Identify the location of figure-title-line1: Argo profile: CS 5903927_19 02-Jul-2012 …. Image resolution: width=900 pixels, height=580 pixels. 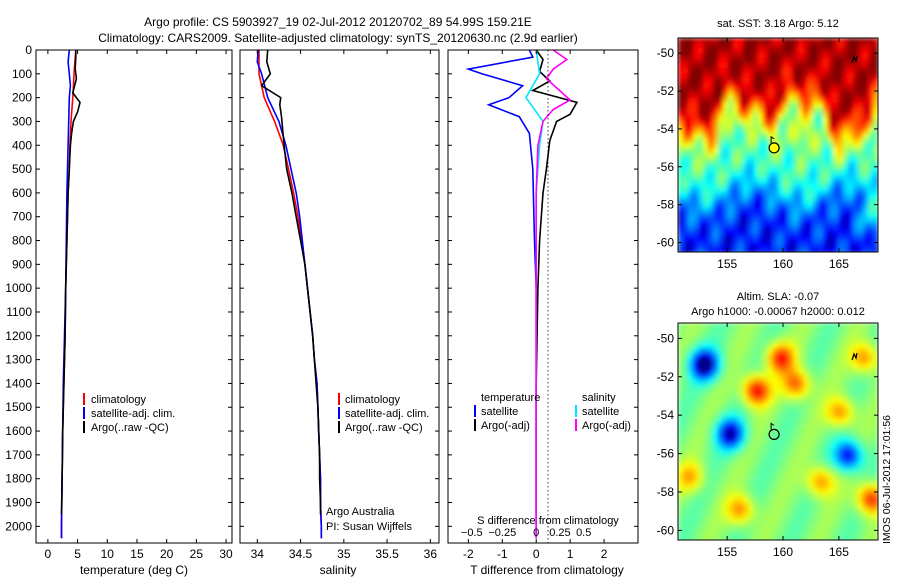
(338, 22).